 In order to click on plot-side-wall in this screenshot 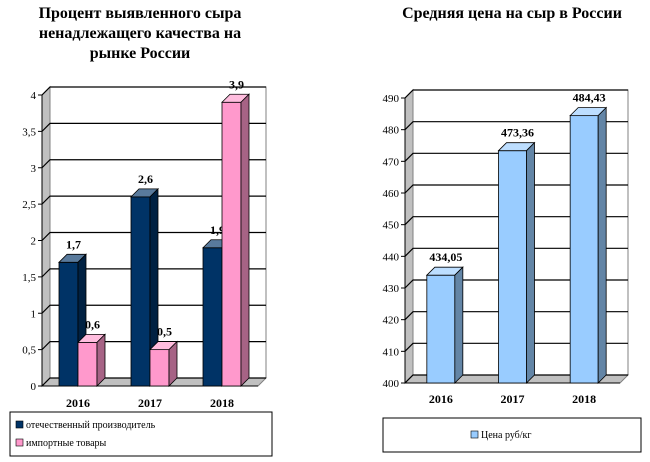, I will do `click(409, 236)`.